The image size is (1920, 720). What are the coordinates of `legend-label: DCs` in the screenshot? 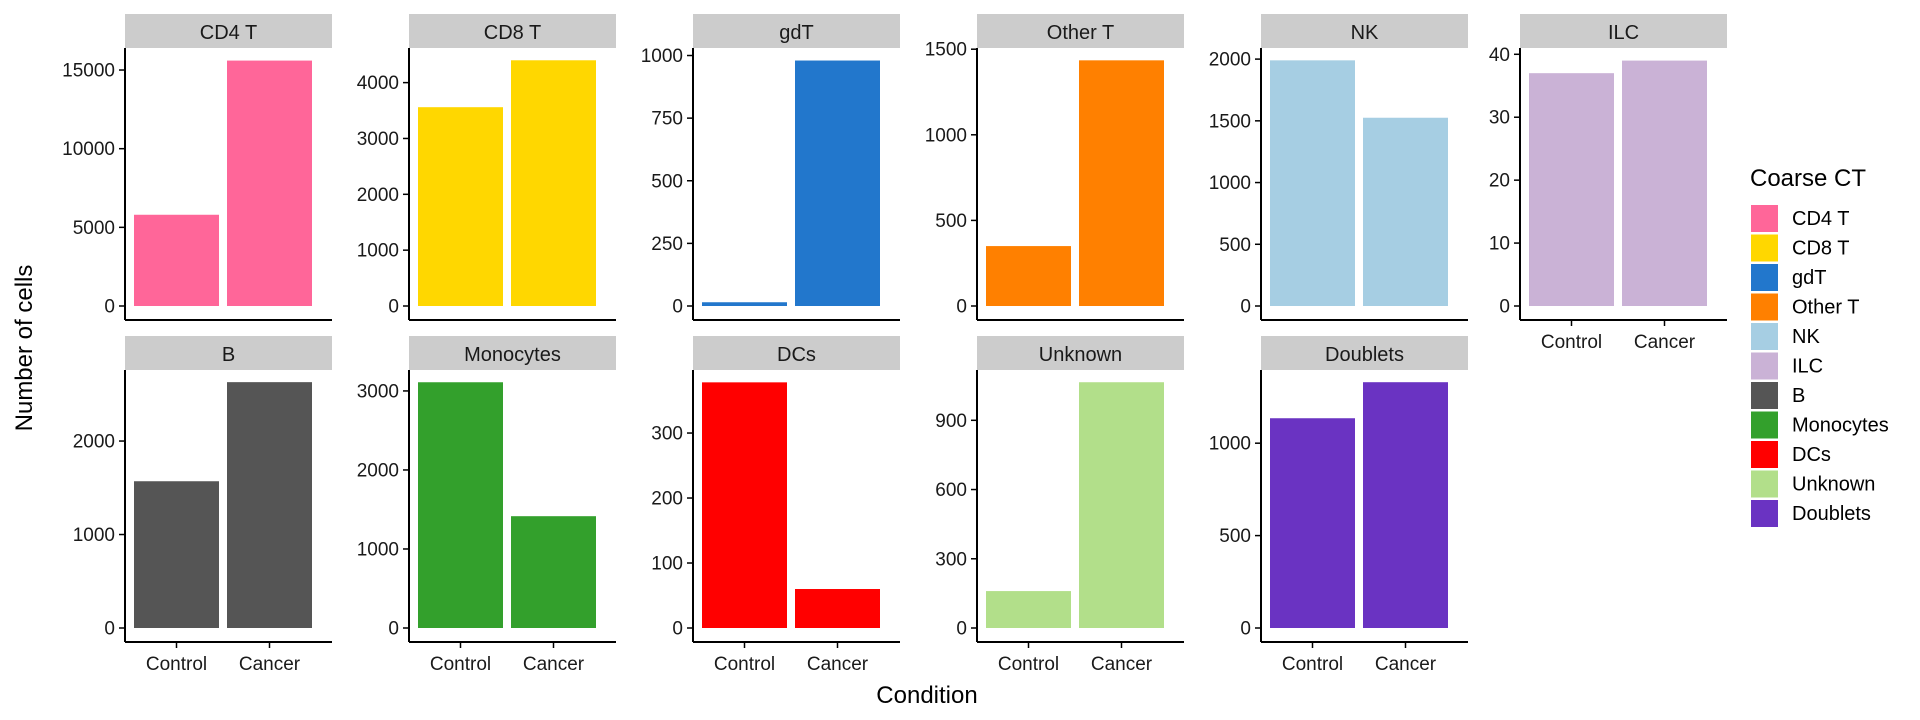 It's located at (1811, 455).